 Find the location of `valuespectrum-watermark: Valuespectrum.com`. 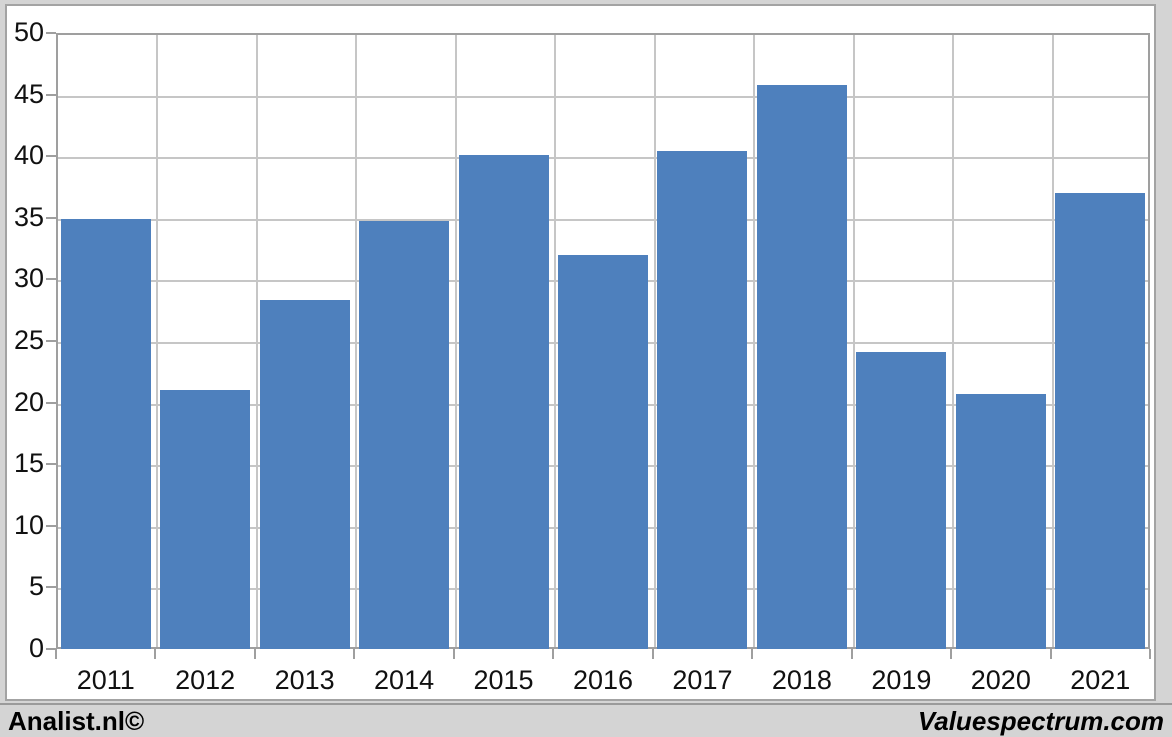

valuespectrum-watermark: Valuespectrum.com is located at coordinates (1040, 721).